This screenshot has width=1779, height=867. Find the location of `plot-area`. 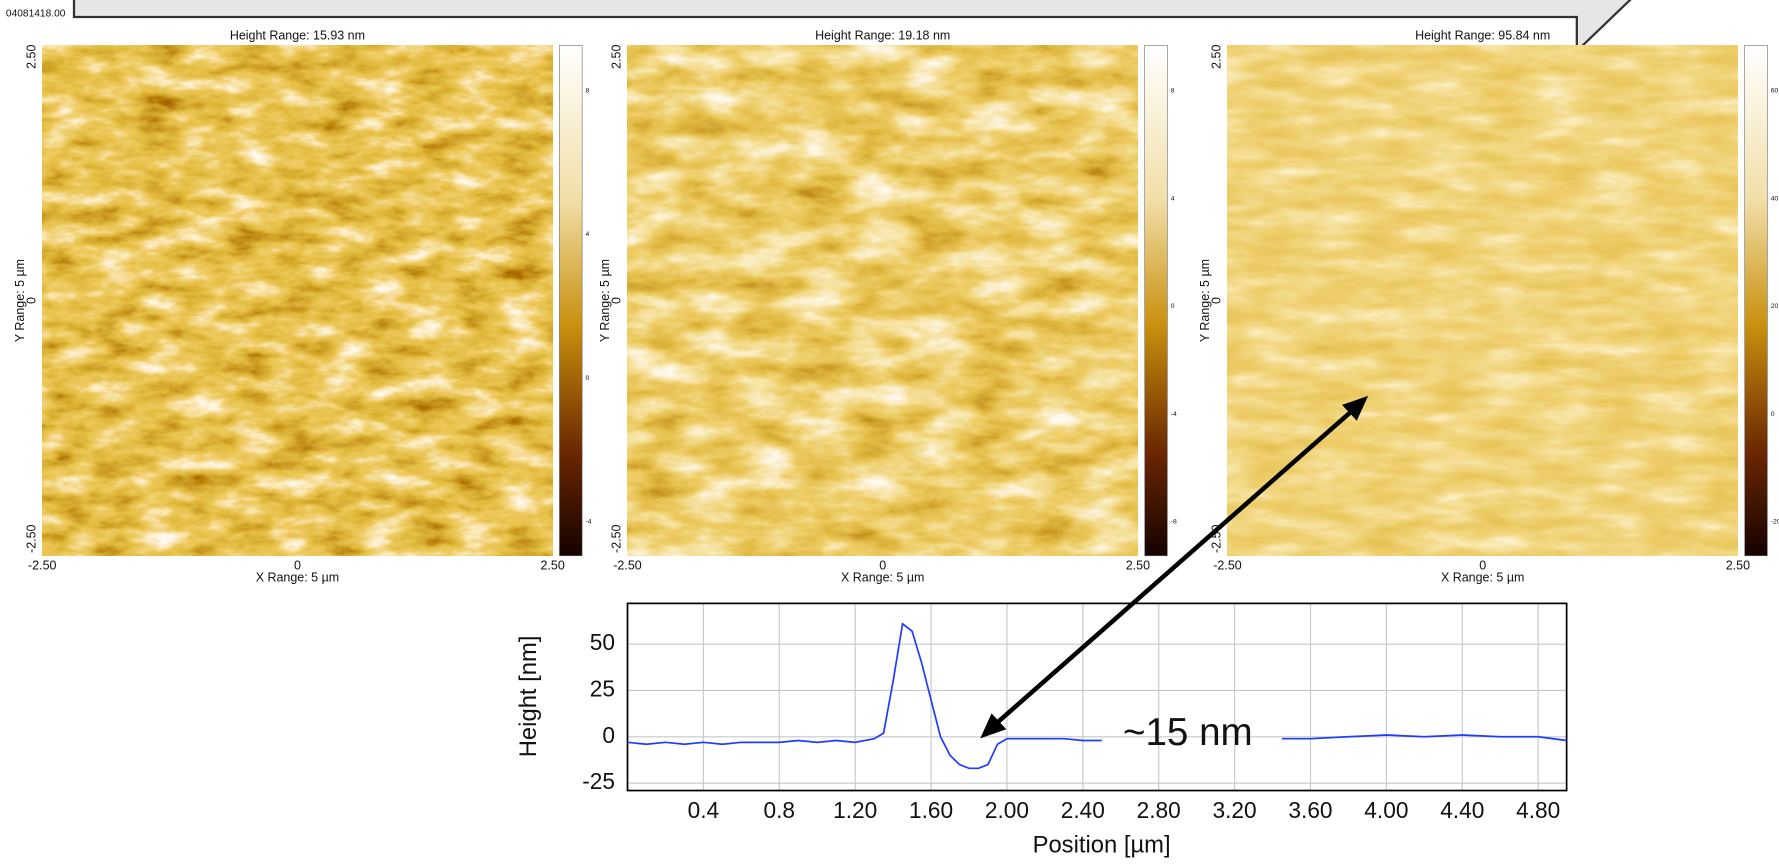

plot-area is located at coordinates (1097, 697).